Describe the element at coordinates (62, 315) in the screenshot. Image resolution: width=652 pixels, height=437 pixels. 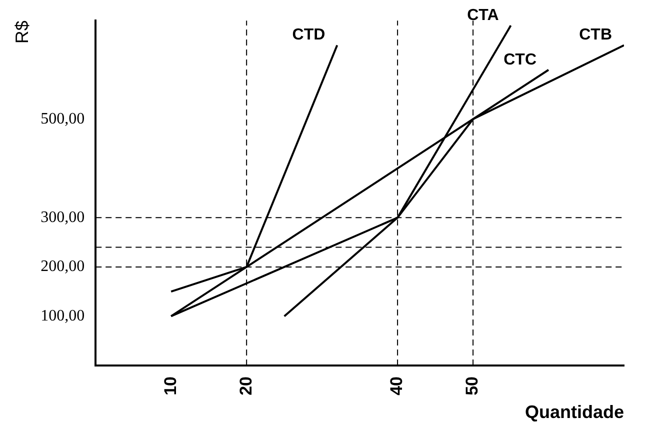
I see `y-tick-label: 100,00` at that location.